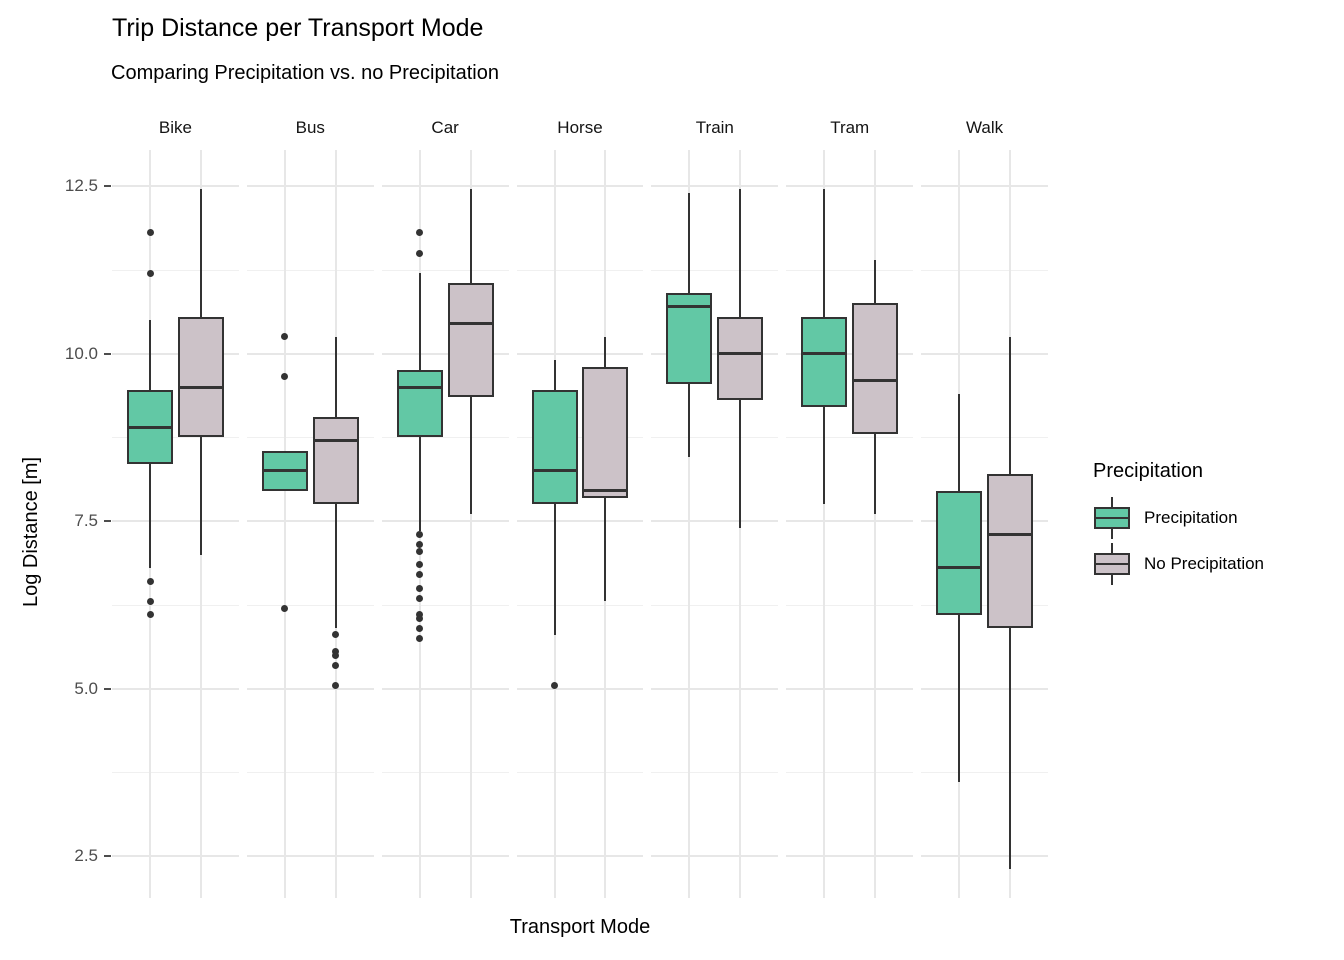 The image size is (1344, 960). Describe the element at coordinates (740, 353) in the screenshot. I see `median-line-train-no_precipitation` at that location.